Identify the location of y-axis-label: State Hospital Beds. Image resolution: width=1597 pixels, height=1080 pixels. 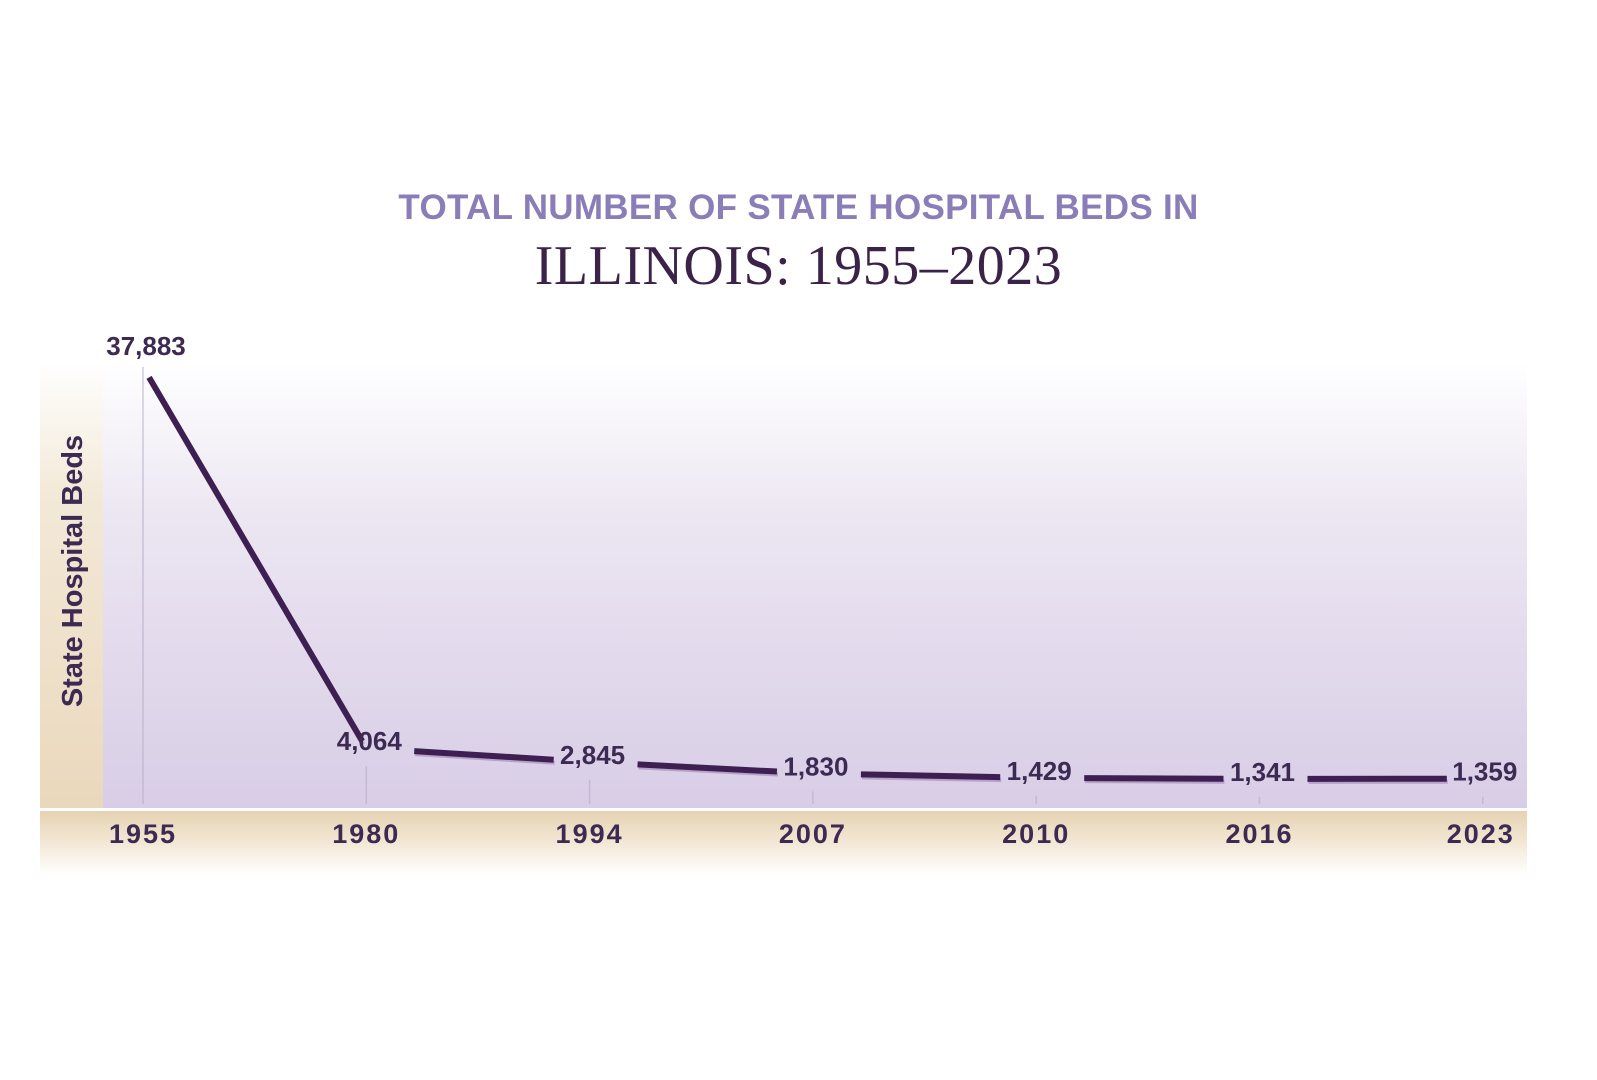
(73, 571).